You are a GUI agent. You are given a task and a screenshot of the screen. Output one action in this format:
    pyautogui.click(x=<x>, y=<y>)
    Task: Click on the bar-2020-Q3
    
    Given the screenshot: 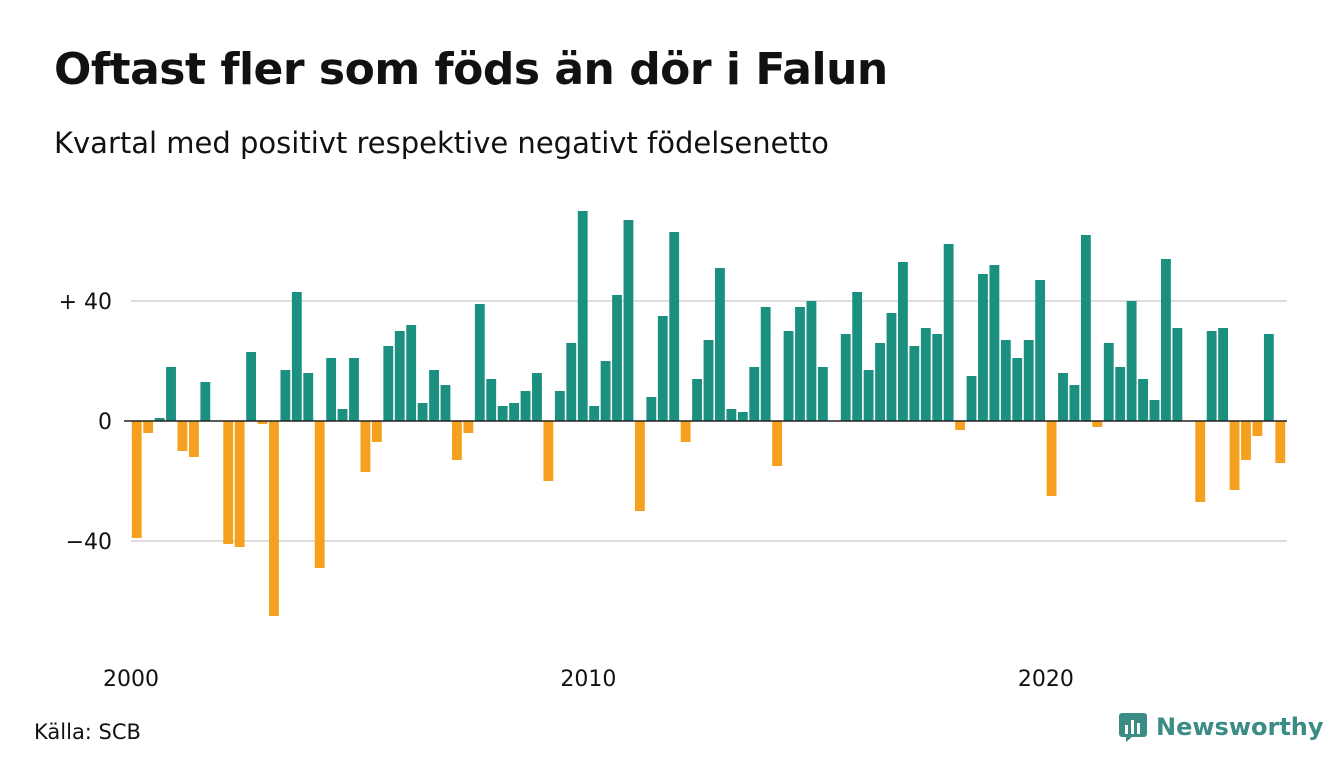 What is the action you would take?
    pyautogui.click(x=1074, y=403)
    